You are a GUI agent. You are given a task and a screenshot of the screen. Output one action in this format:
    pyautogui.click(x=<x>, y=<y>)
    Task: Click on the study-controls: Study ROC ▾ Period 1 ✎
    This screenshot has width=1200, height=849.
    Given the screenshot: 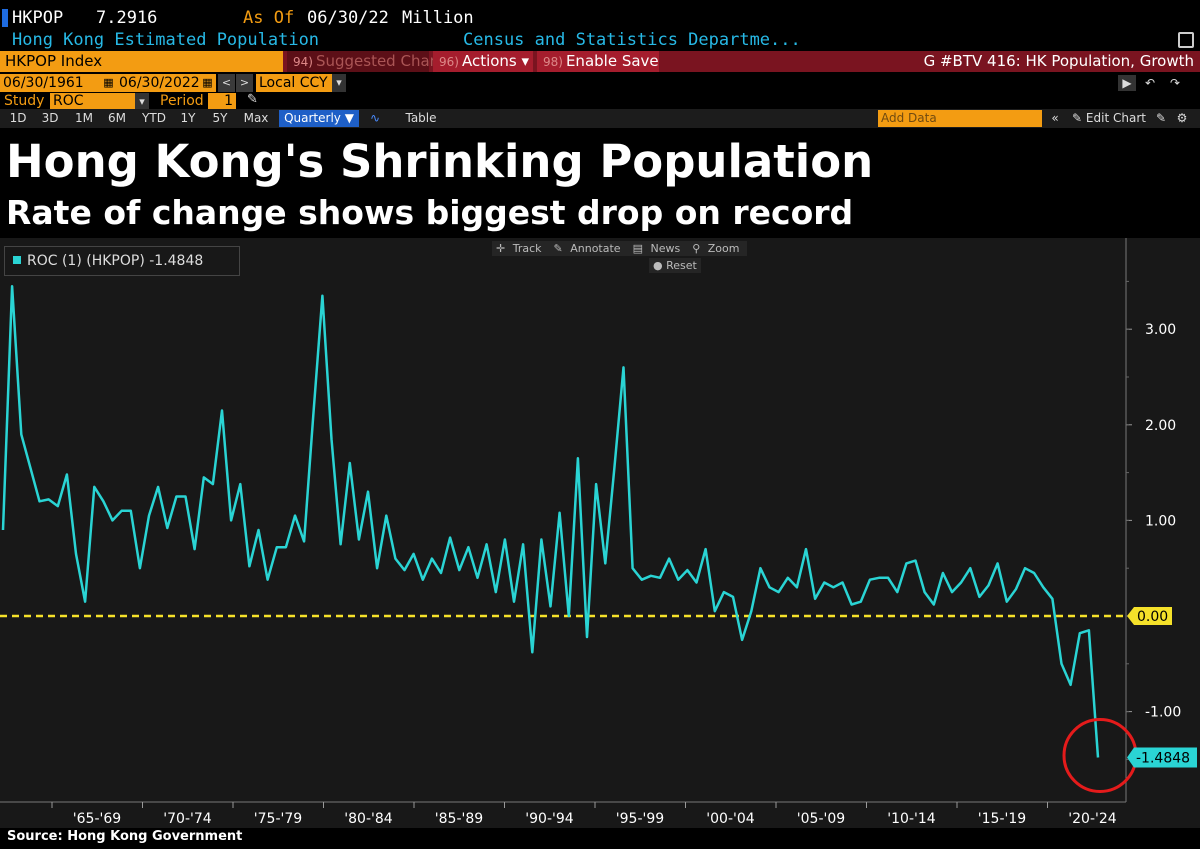 What is the action you would take?
    pyautogui.click(x=600, y=101)
    